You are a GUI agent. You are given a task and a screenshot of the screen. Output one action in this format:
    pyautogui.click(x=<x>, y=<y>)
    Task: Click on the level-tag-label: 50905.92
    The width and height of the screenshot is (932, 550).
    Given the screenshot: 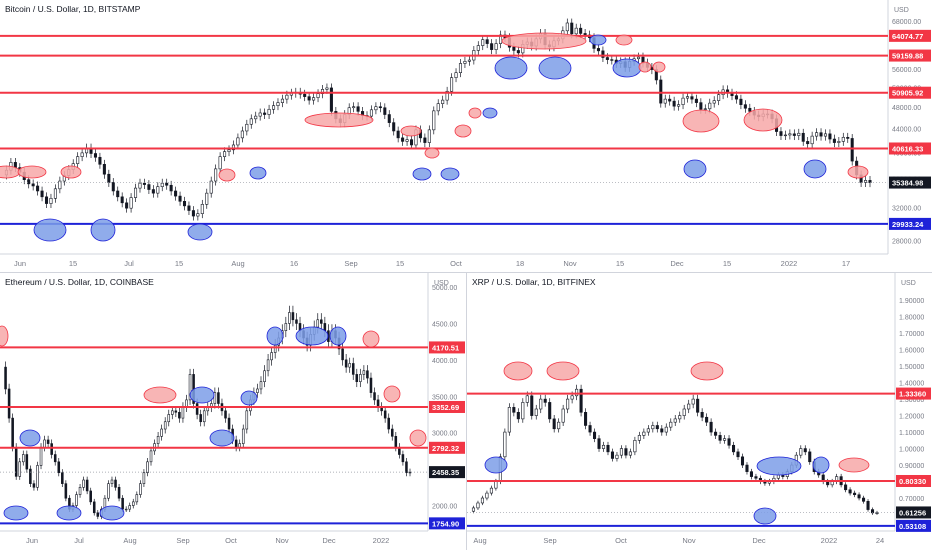 What is the action you would take?
    pyautogui.click(x=907, y=93)
    